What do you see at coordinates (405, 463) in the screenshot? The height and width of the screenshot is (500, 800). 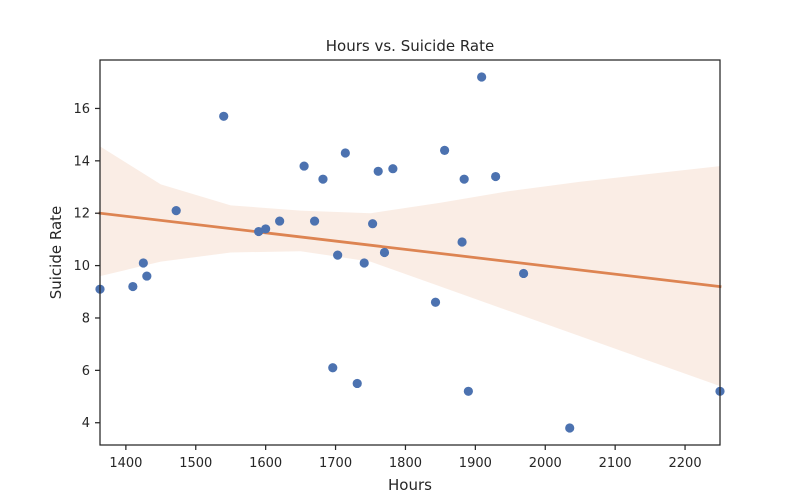 I see `x-tick-label: 1800` at bounding box center [405, 463].